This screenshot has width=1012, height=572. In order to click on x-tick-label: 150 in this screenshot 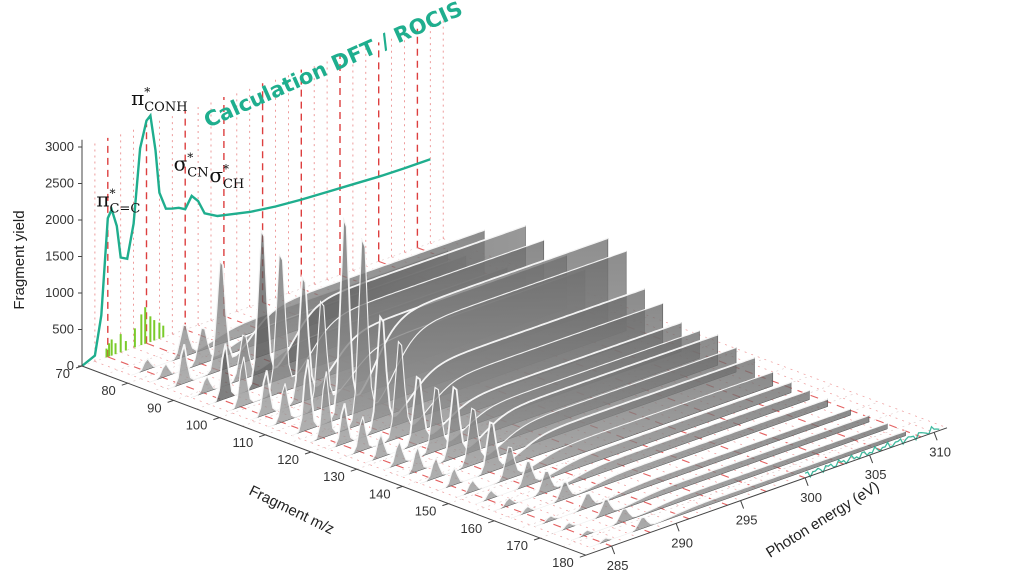, I will do `click(426, 511)`.